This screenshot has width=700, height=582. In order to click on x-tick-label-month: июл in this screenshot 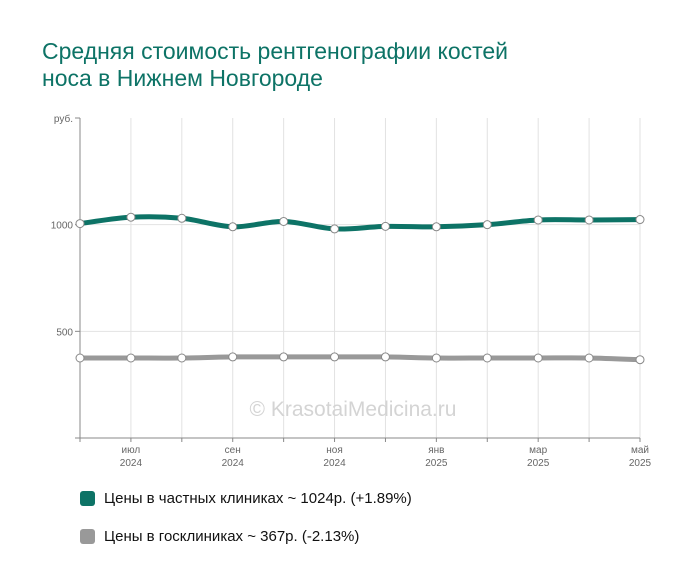, I will do `click(131, 450)`.